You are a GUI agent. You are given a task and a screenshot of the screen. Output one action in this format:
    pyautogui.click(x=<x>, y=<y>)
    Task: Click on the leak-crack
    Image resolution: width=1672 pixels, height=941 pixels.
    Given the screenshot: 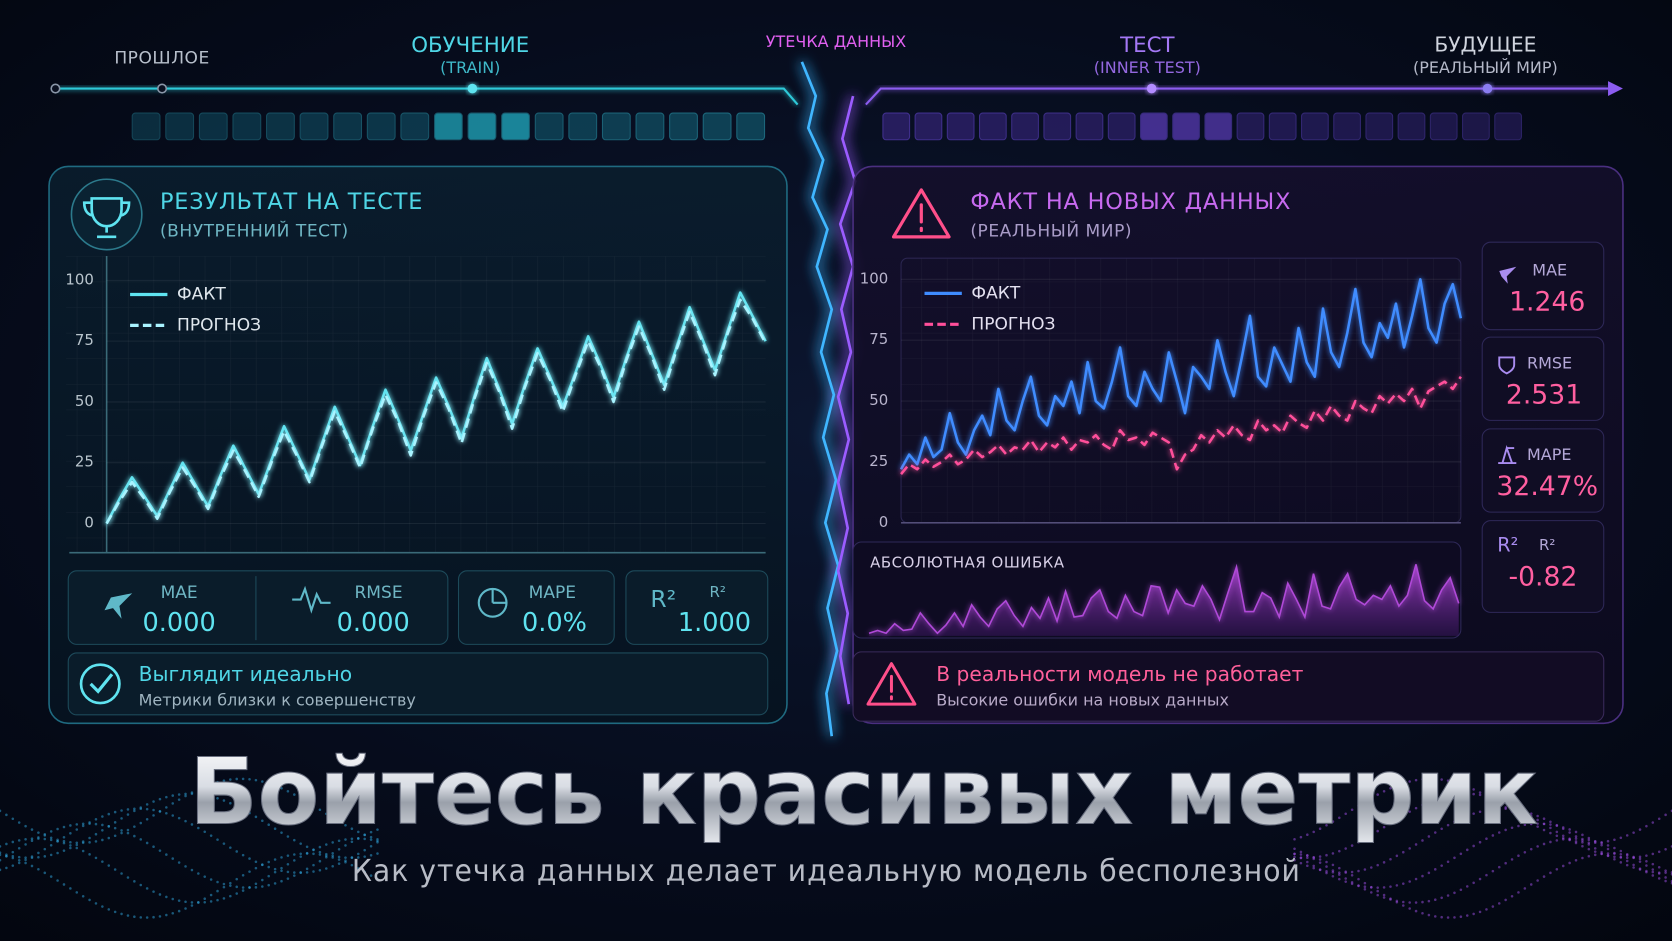 What is the action you would take?
    pyautogui.click(x=828, y=399)
    